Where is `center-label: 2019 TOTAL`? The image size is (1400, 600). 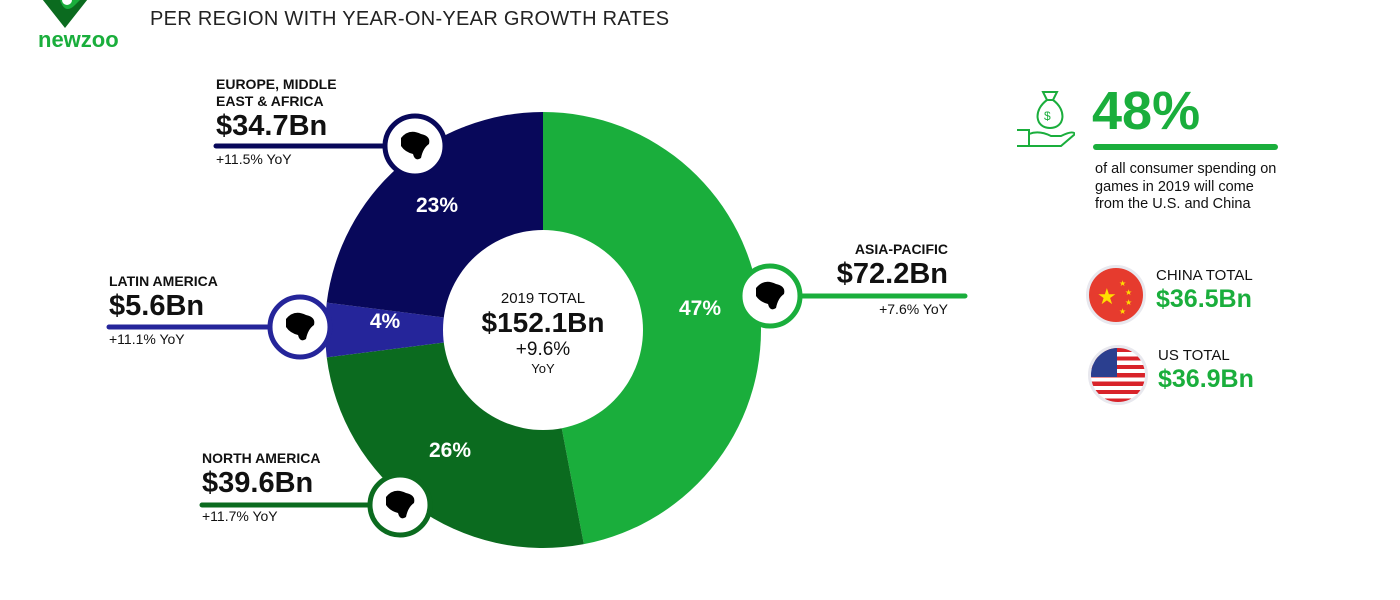
center-label: 2019 TOTAL is located at coordinates (543, 298).